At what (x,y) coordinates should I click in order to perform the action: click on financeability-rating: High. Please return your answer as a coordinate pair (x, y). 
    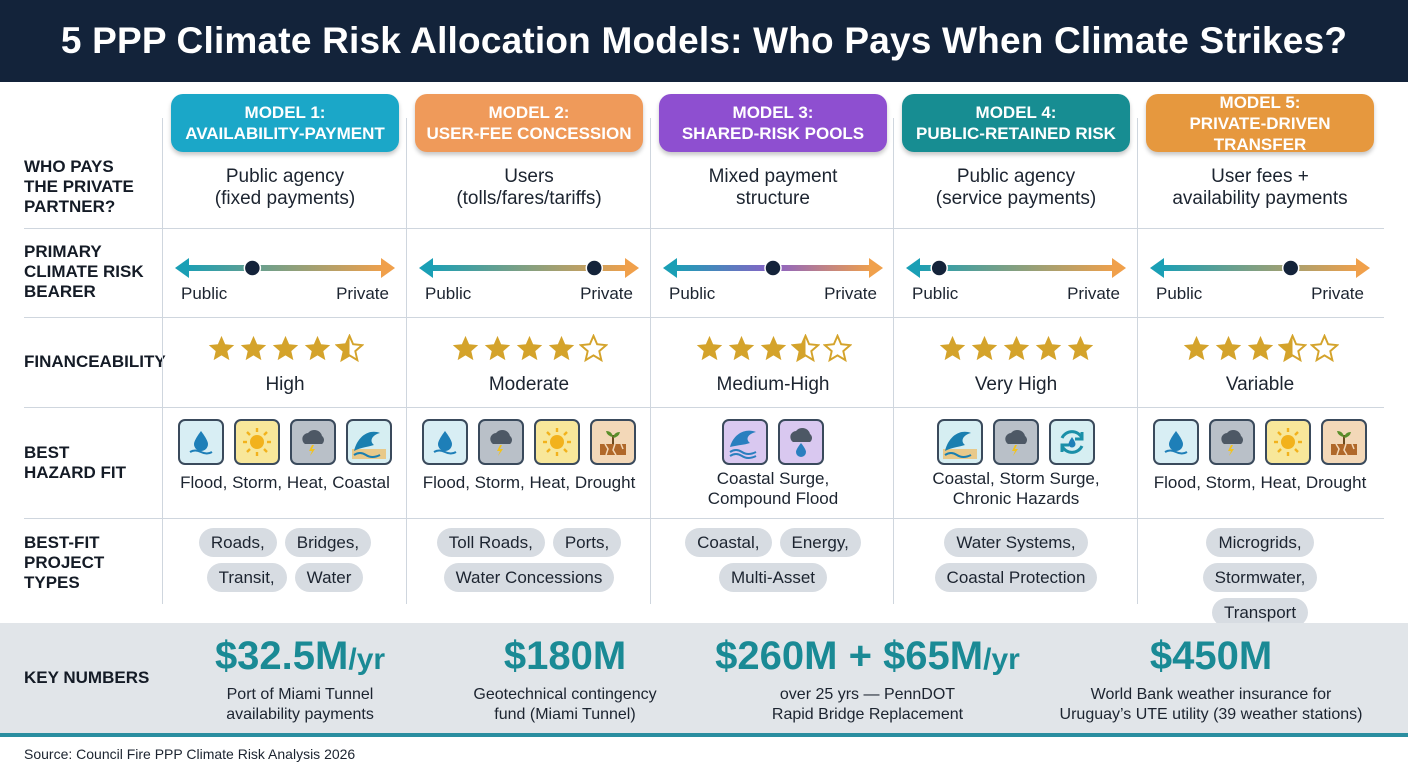
    Looking at the image, I should click on (285, 364).